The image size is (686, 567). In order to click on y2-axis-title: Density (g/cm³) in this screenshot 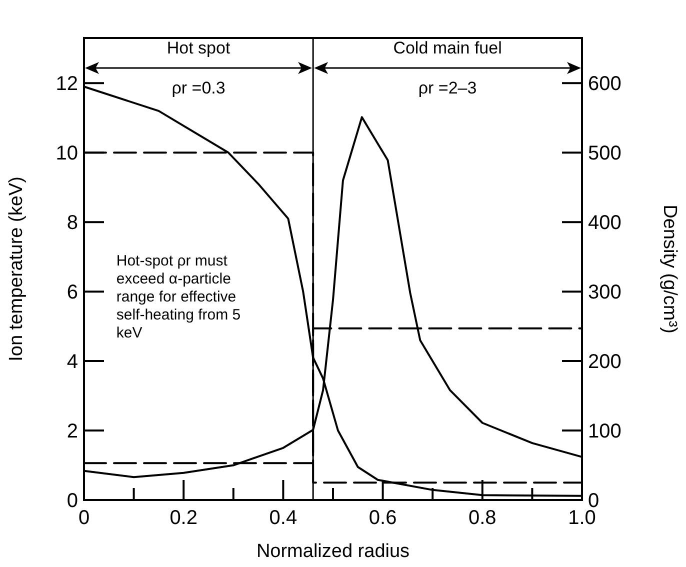, I will do `click(669, 269)`.